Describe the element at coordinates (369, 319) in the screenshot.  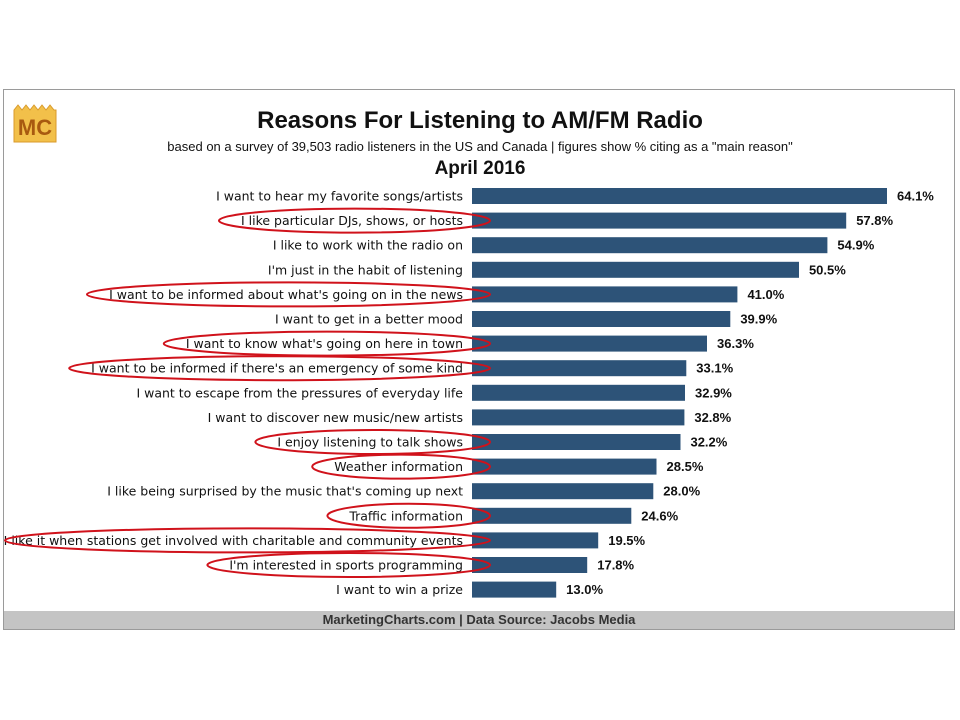
I see `category-label: I want to get in a better mood` at that location.